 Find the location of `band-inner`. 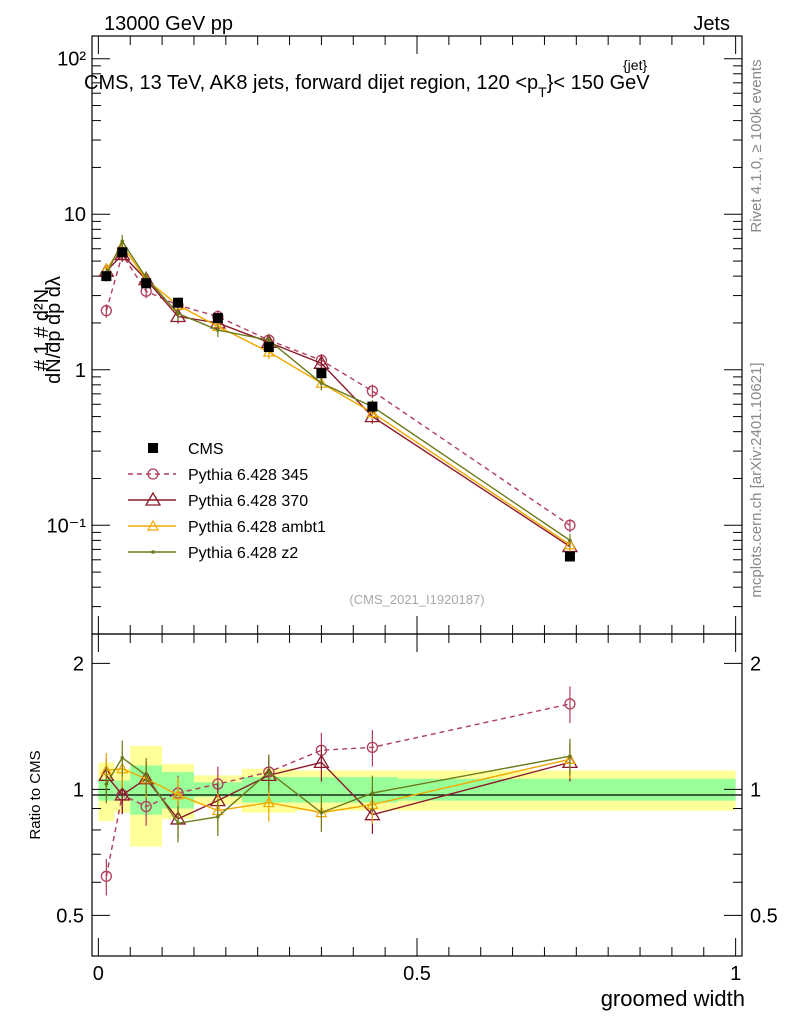

band-inner is located at coordinates (566, 789).